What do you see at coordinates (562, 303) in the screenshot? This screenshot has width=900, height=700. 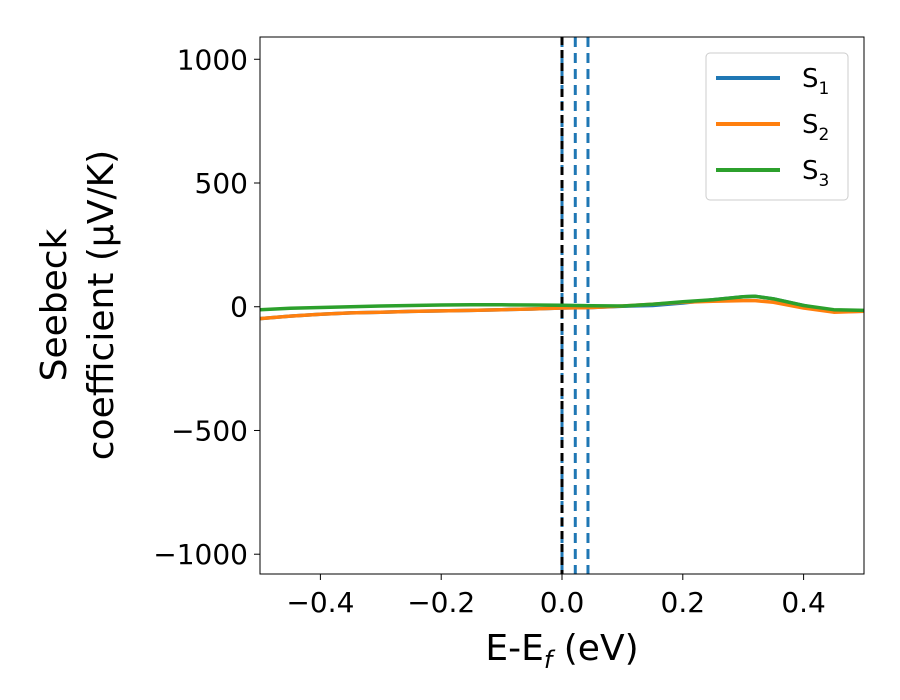 I see `series-line-s3` at bounding box center [562, 303].